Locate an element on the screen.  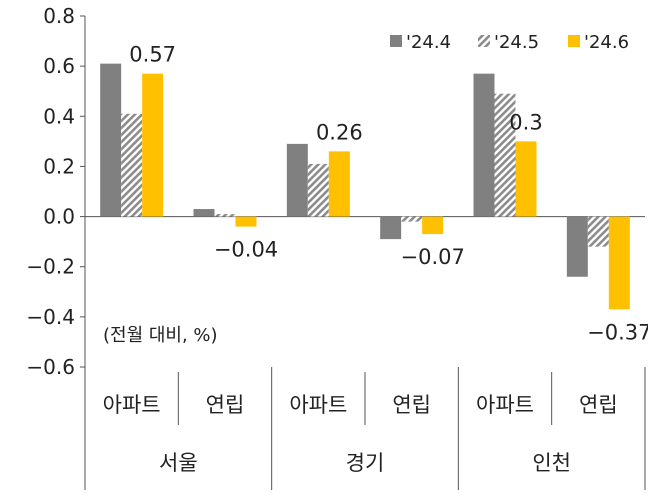
unit-note: (전월 대비, %) is located at coordinates (160, 335).